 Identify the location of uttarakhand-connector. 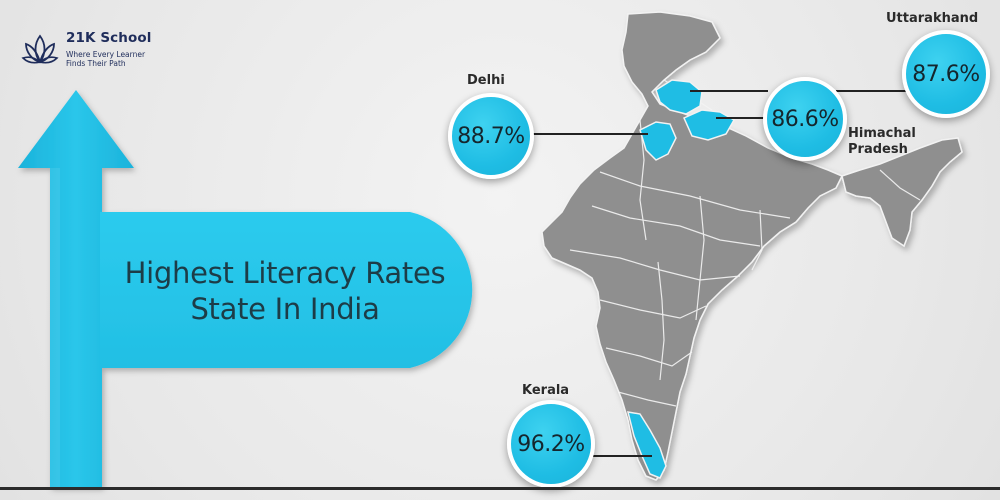
(742, 118).